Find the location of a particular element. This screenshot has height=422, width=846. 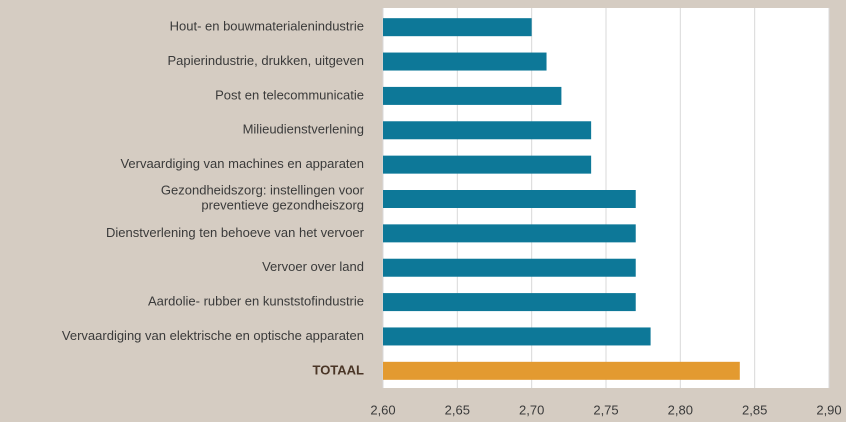

y-tick-label: Post en telecommunicatie is located at coordinates (289, 94).